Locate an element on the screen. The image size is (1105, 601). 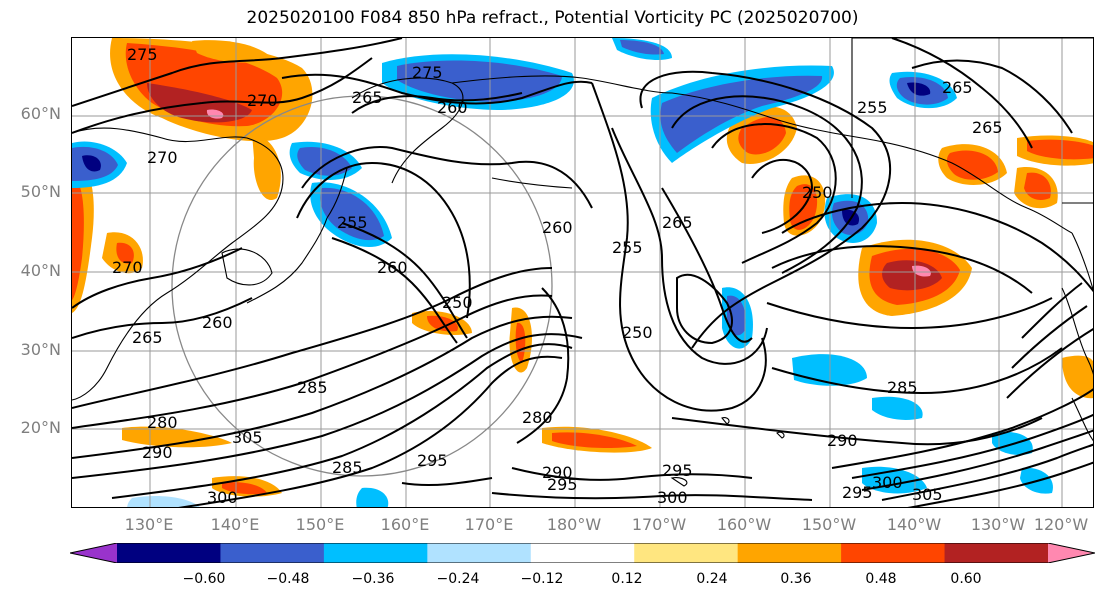
lat-label: 30°N is located at coordinates (40, 349).